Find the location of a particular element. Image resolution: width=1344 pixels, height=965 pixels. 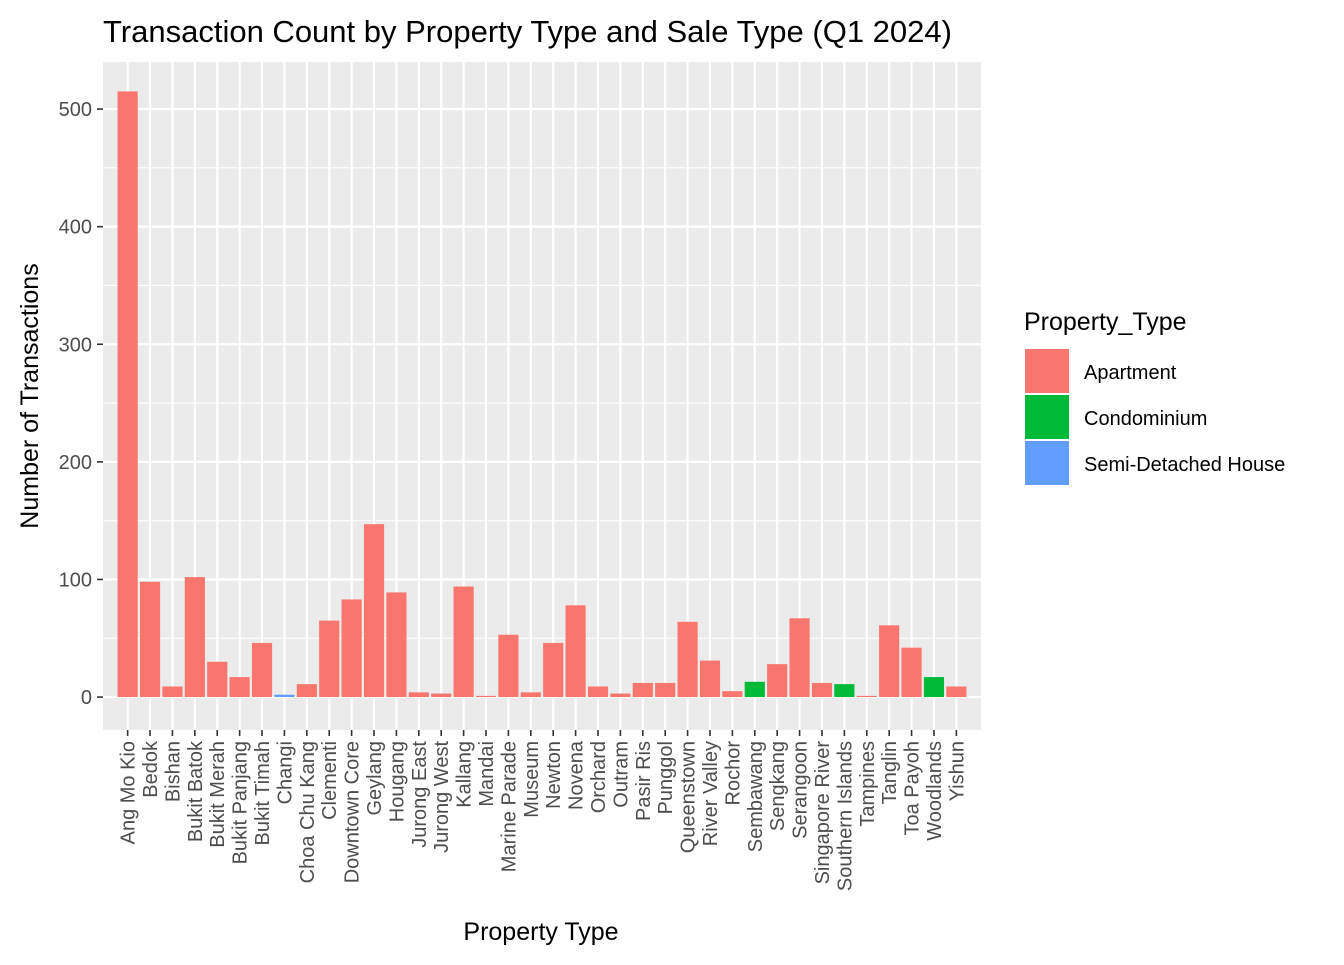

x-tick-label: River Valley is located at coordinates (711, 793).